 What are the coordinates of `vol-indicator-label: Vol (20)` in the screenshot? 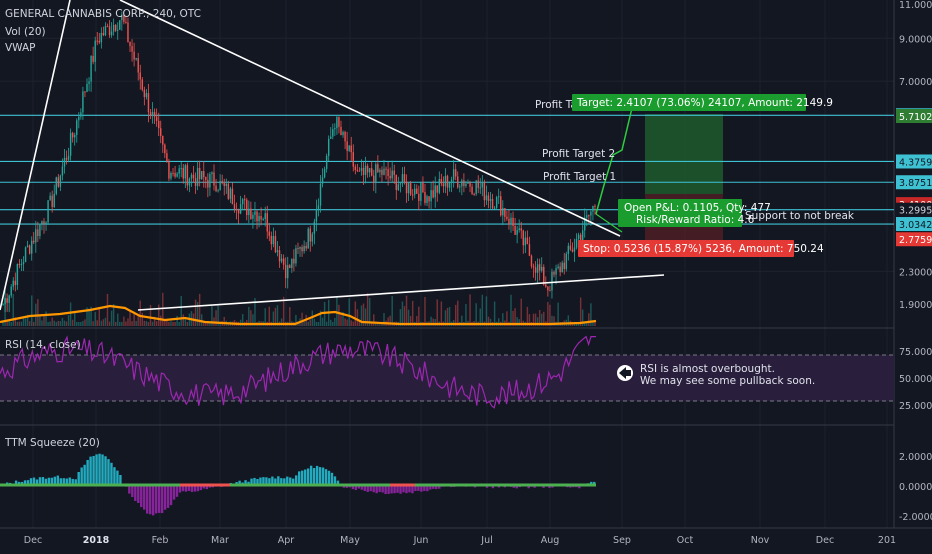 It's located at (25, 32).